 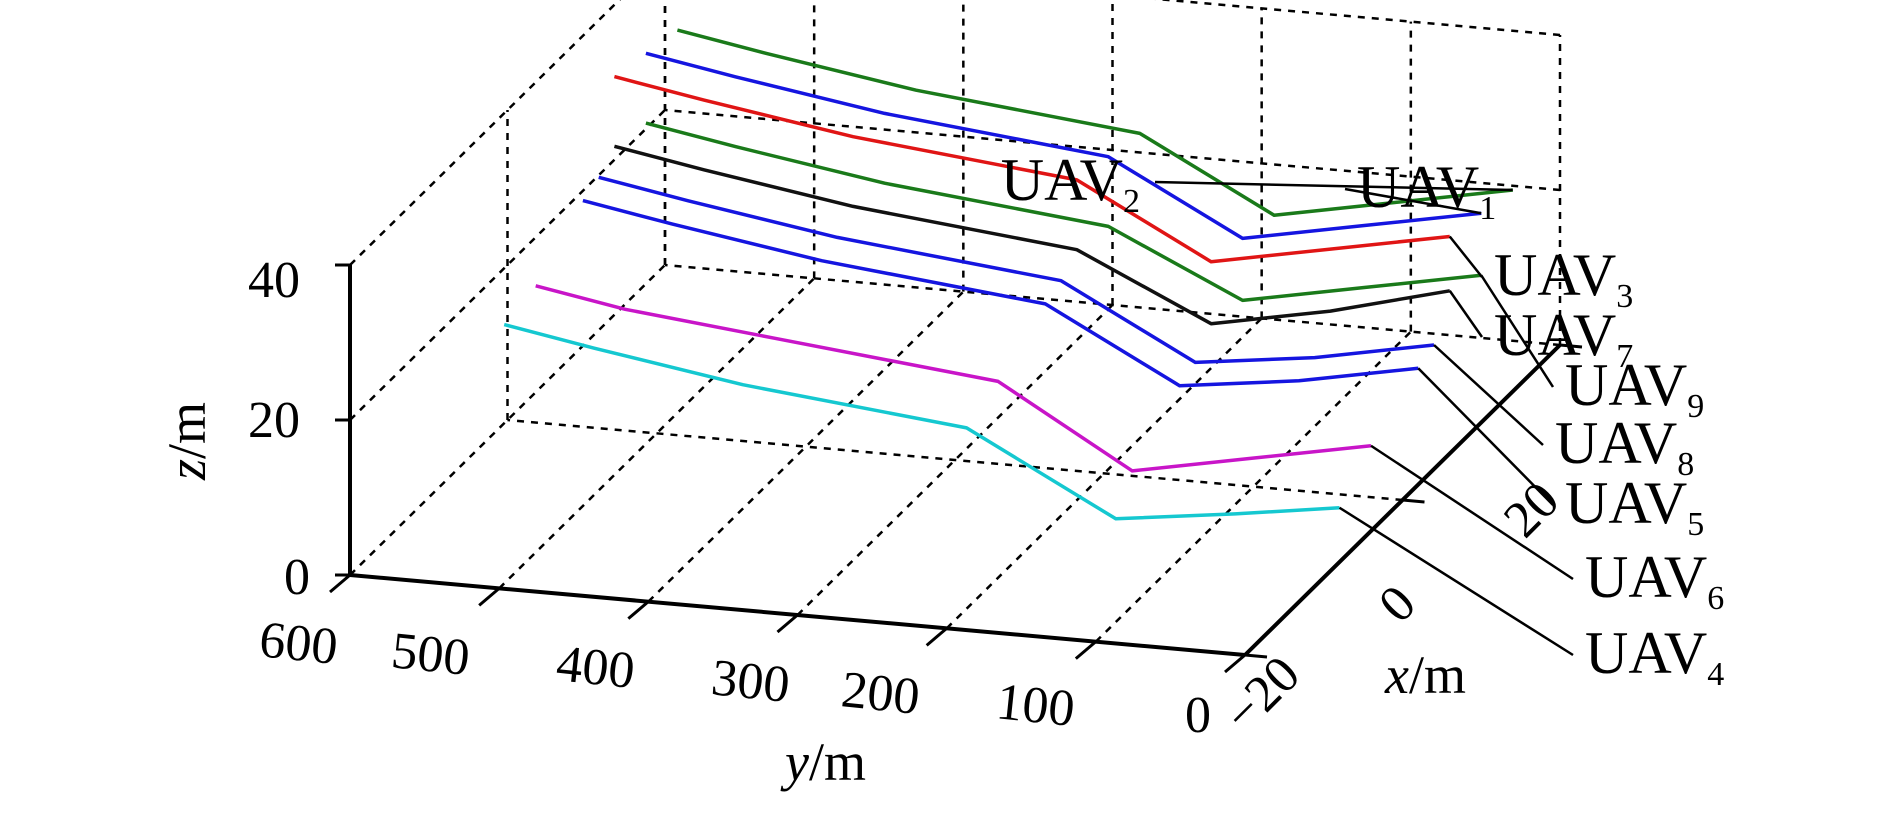 I want to click on z-axis-unit: /m, so click(x=187, y=430).